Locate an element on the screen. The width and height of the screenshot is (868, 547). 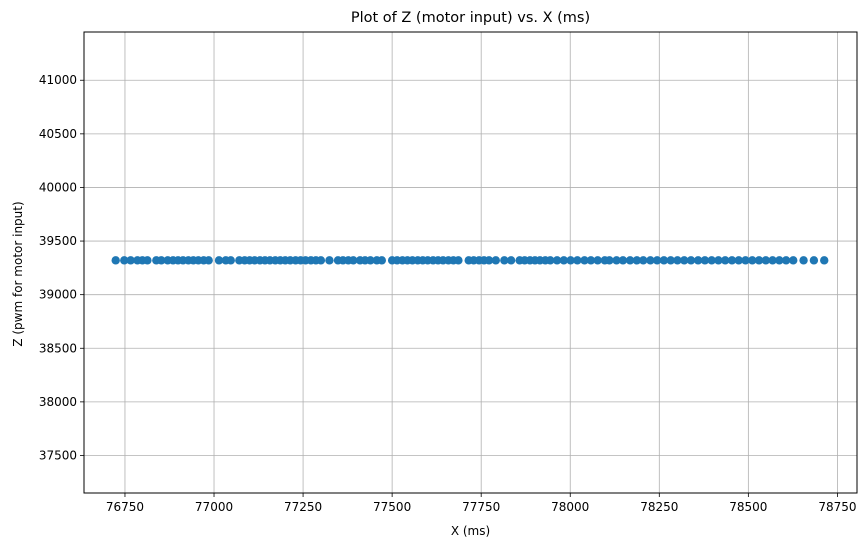
y-tick-label: 37500 is located at coordinates (58, 455).